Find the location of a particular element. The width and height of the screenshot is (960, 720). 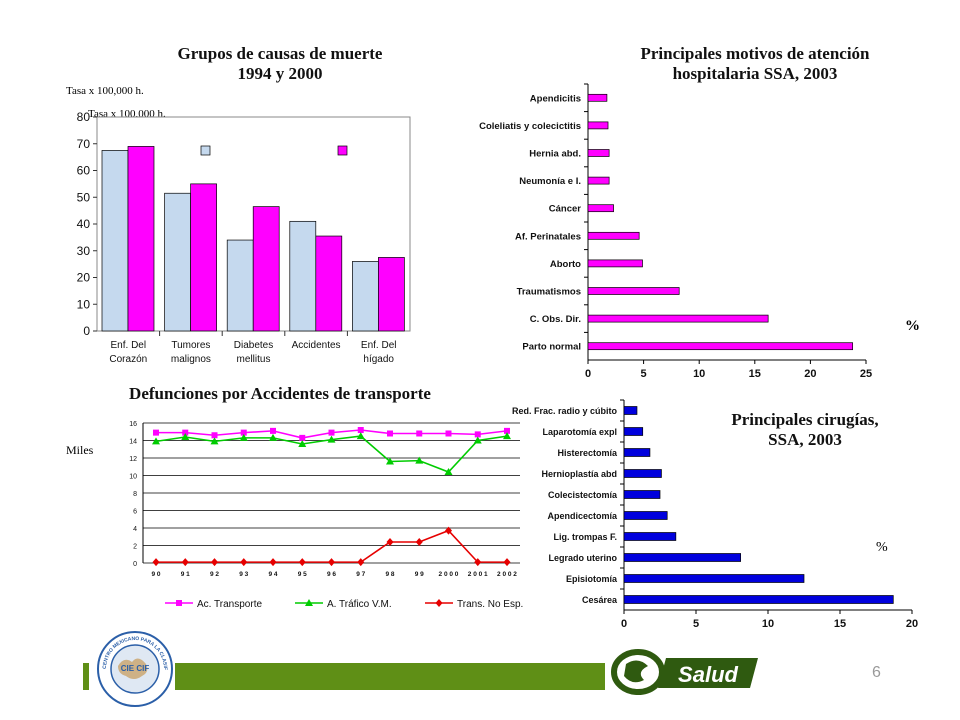

salud-logo-text: Salud is located at coordinates (708, 674).